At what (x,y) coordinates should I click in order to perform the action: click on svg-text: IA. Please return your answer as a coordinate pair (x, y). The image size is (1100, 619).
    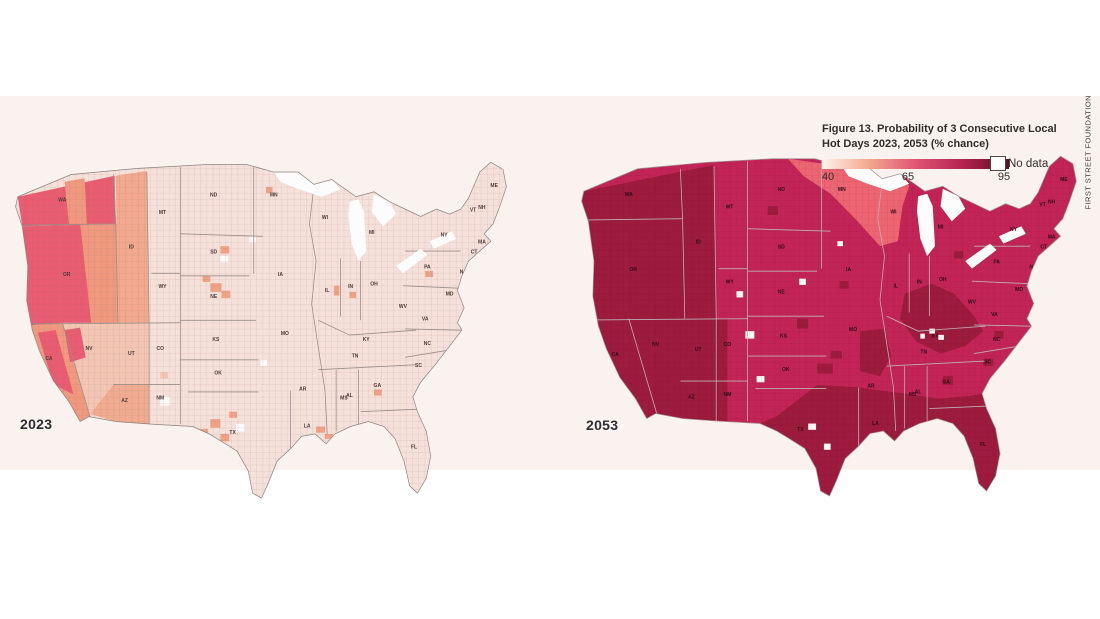
    Looking at the image, I should click on (848, 270).